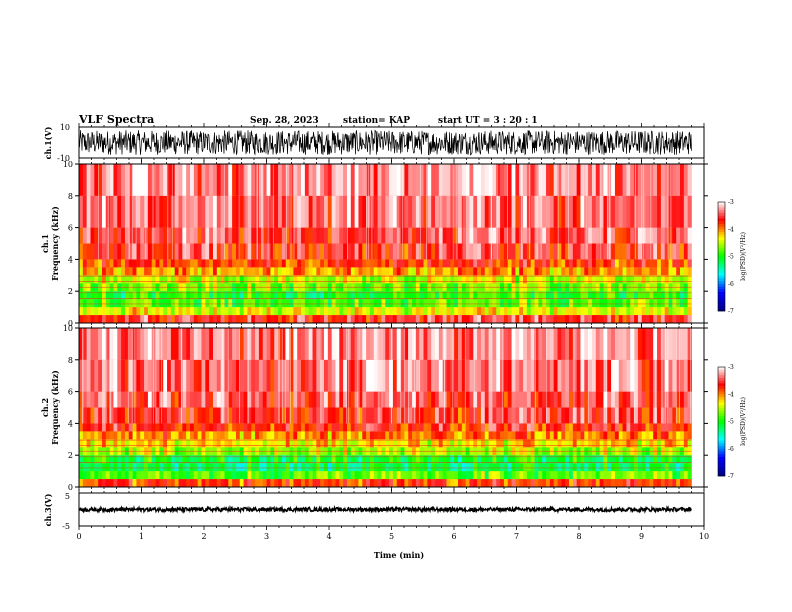 The image size is (792, 612). What do you see at coordinates (731, 394) in the screenshot?
I see `colorbar-tick-label: -4` at bounding box center [731, 394].